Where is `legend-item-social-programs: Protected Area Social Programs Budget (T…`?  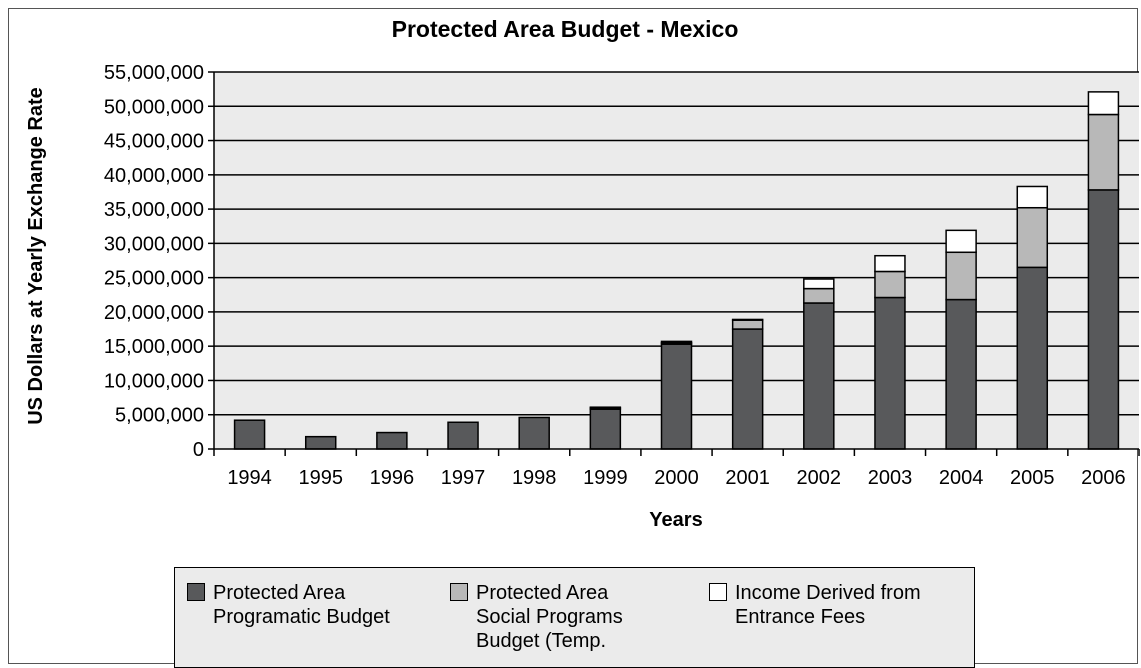 legend-item-social-programs: Protected Area Social Programs Budget (T… is located at coordinates (548, 617).